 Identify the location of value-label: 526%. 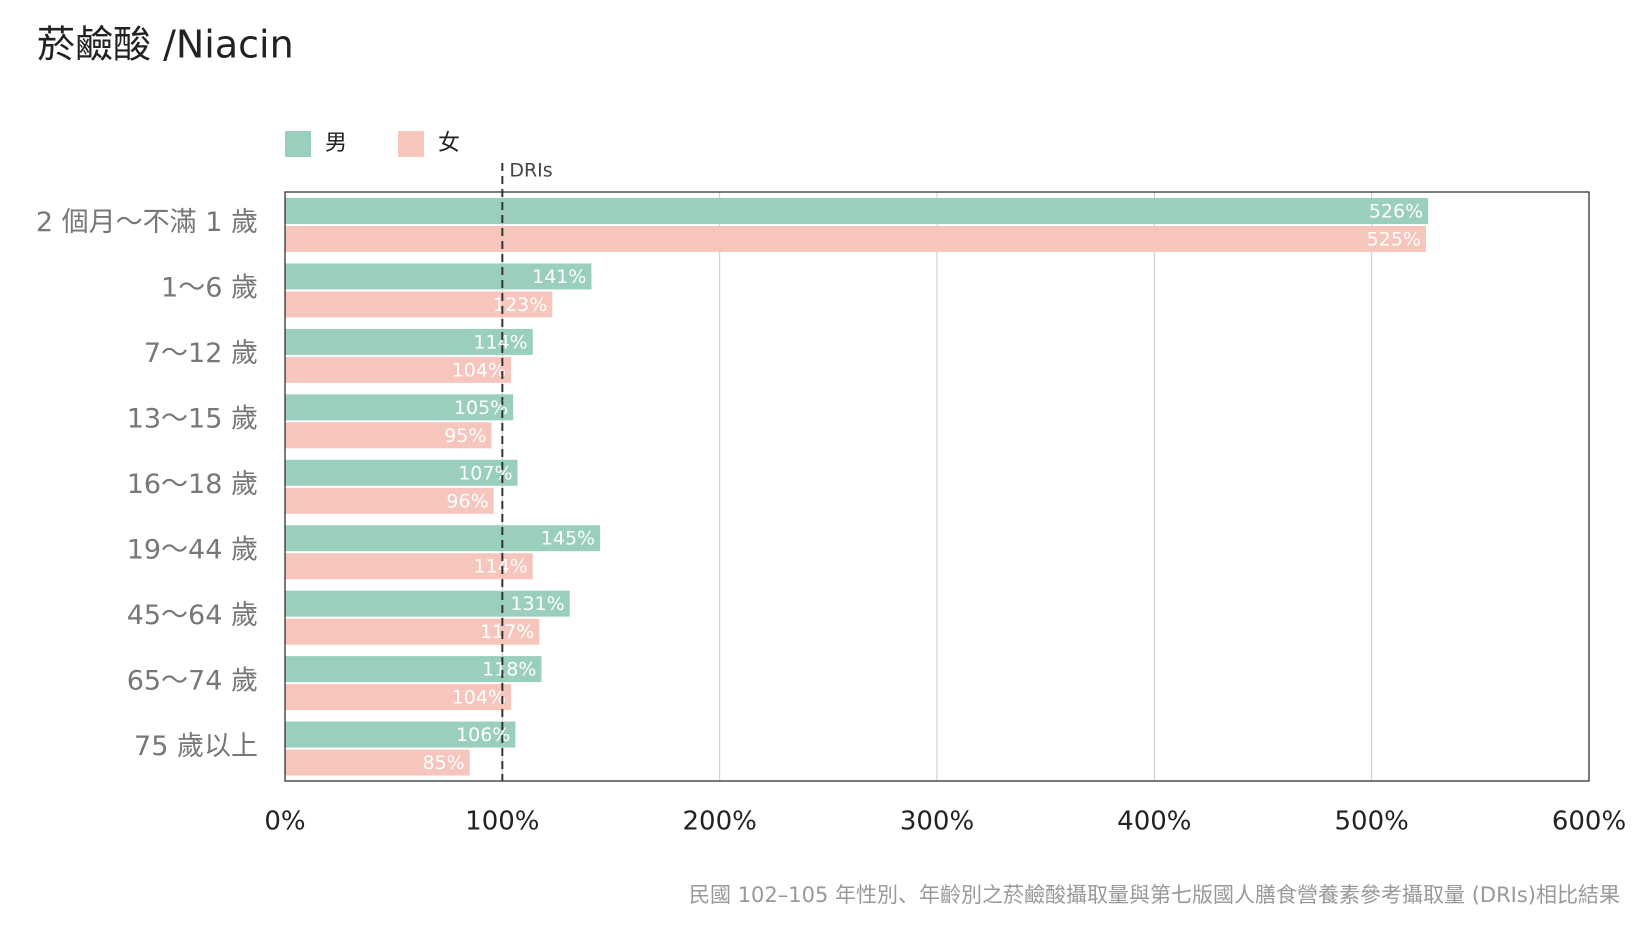
(1396, 212).